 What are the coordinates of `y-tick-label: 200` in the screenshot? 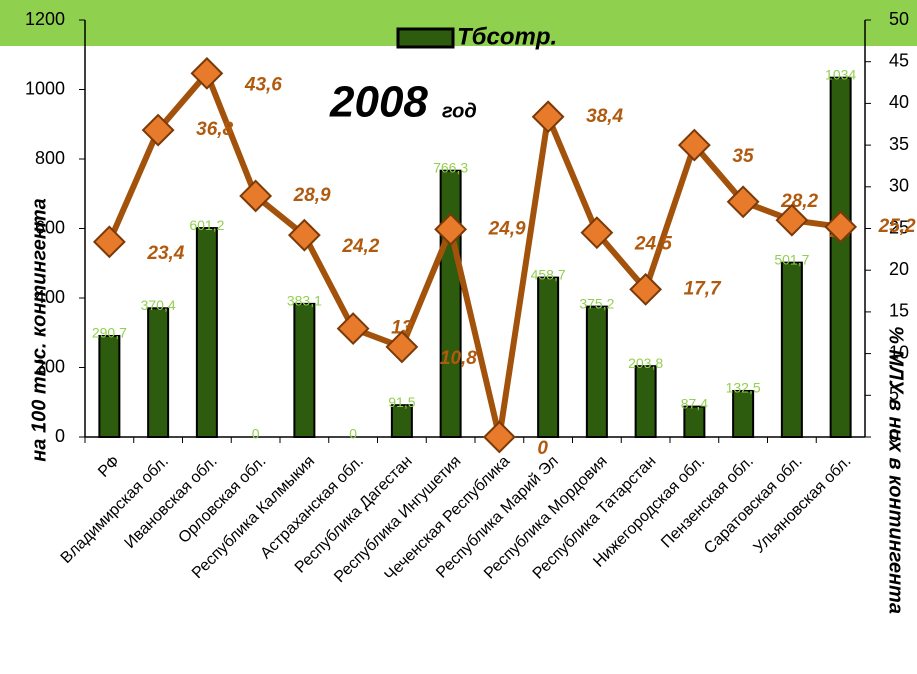 It's located at (50, 366).